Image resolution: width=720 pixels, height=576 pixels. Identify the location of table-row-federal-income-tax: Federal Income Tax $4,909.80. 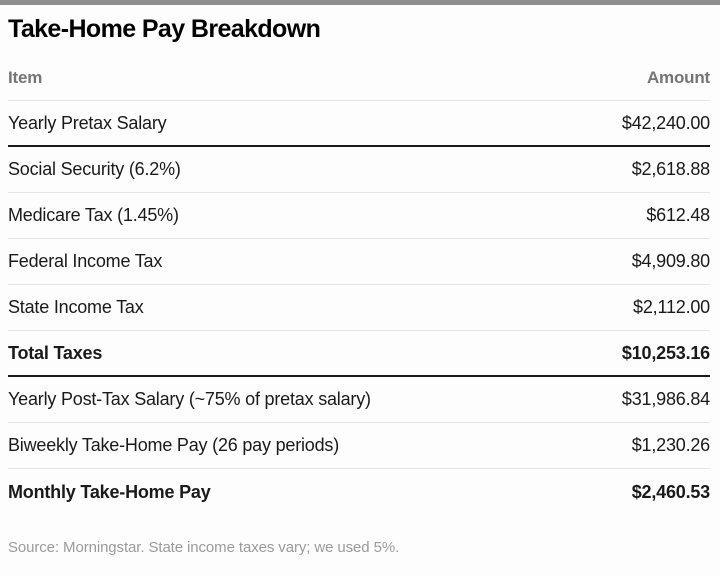
(359, 262).